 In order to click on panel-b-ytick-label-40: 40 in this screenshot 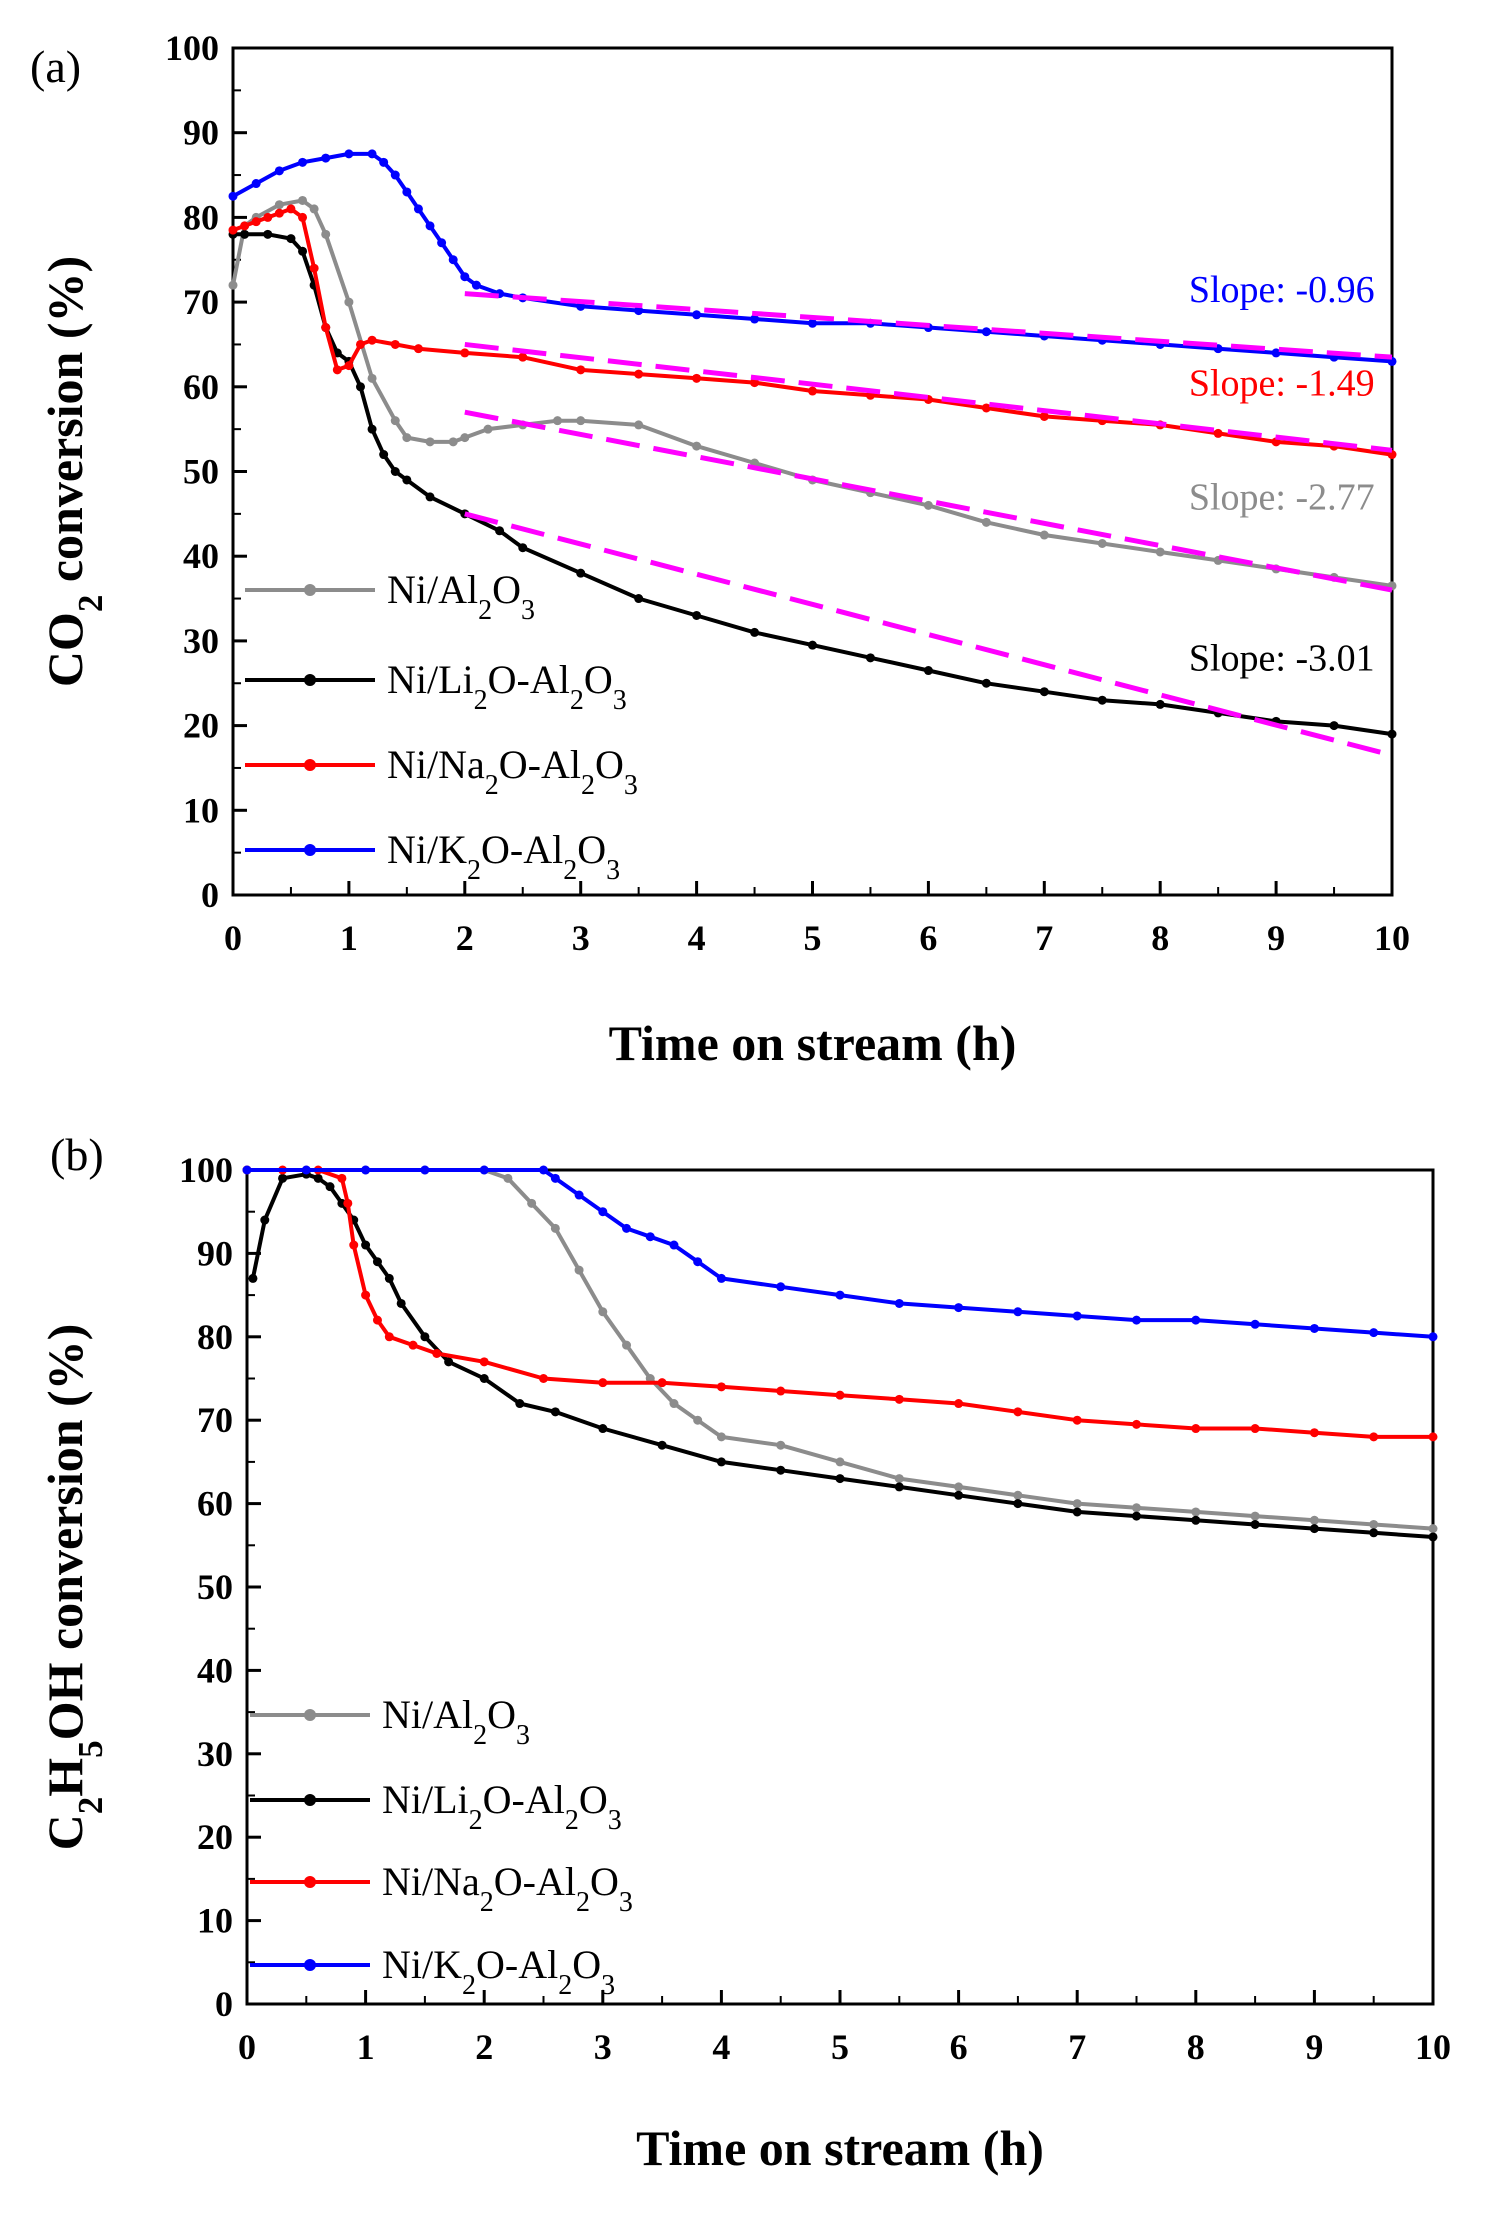, I will do `click(215, 1670)`.